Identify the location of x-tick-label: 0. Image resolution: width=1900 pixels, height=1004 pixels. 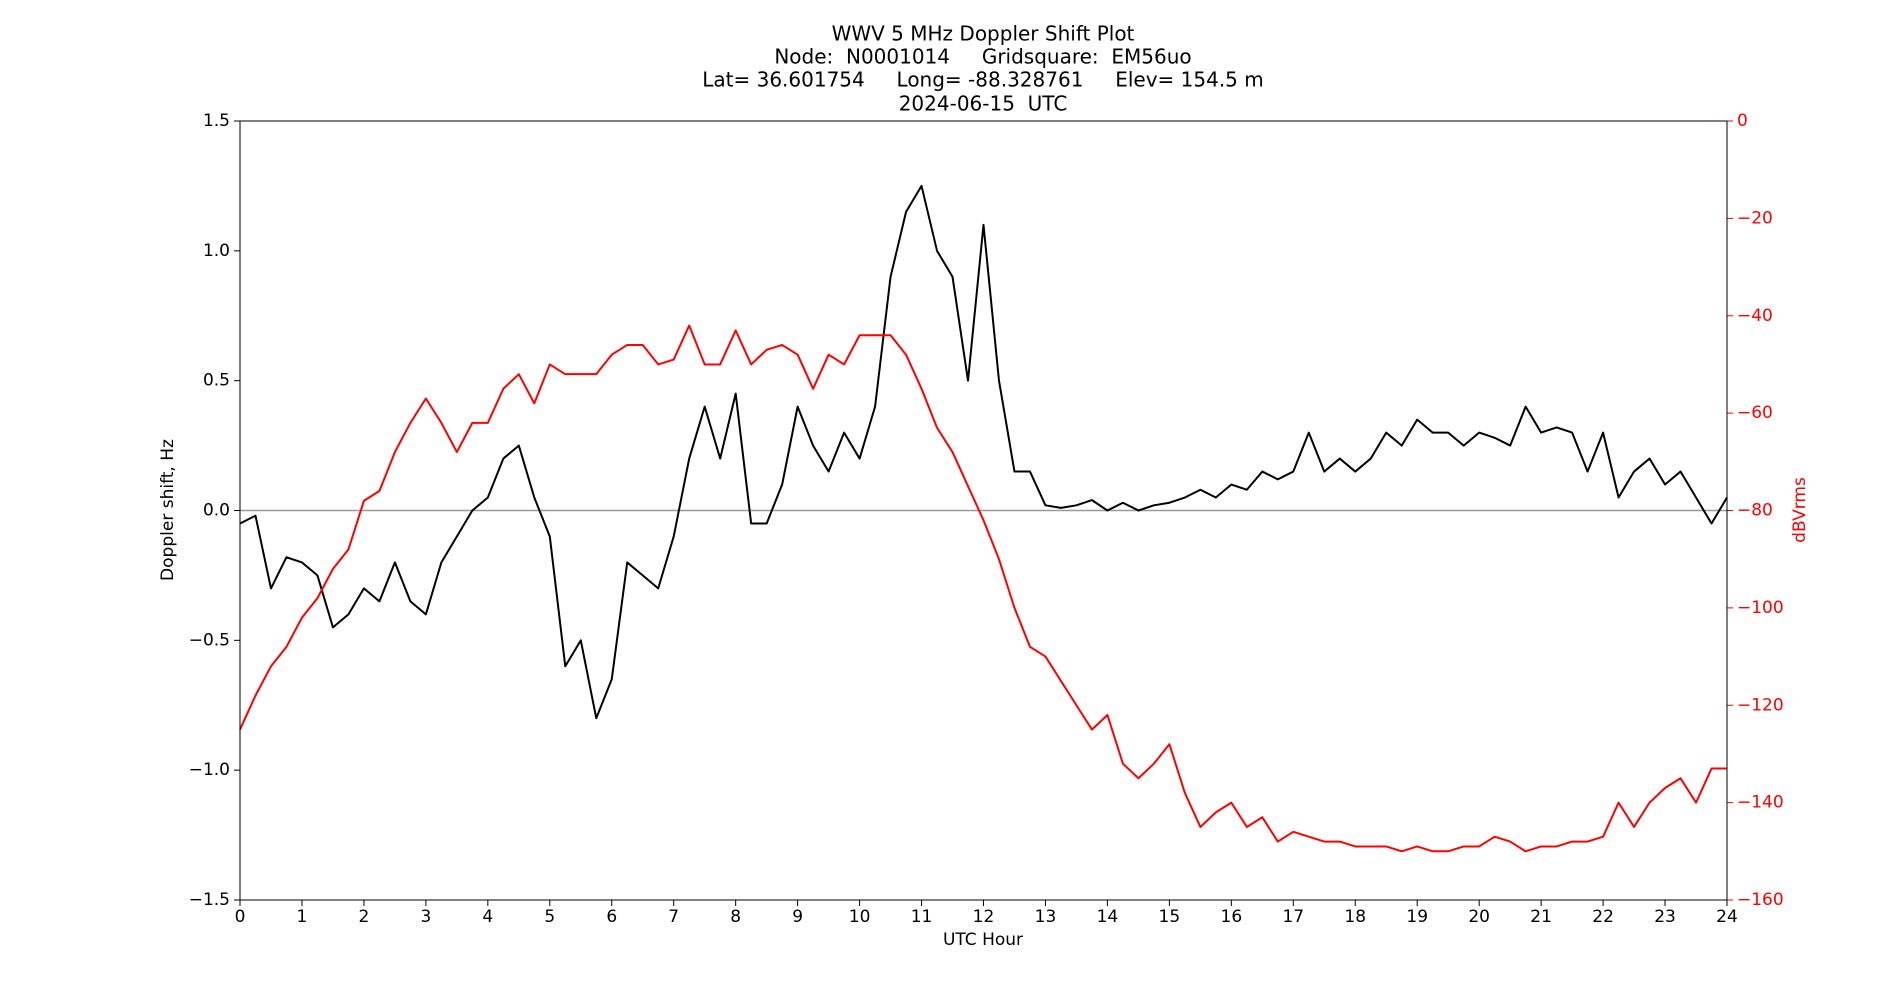
(240, 917).